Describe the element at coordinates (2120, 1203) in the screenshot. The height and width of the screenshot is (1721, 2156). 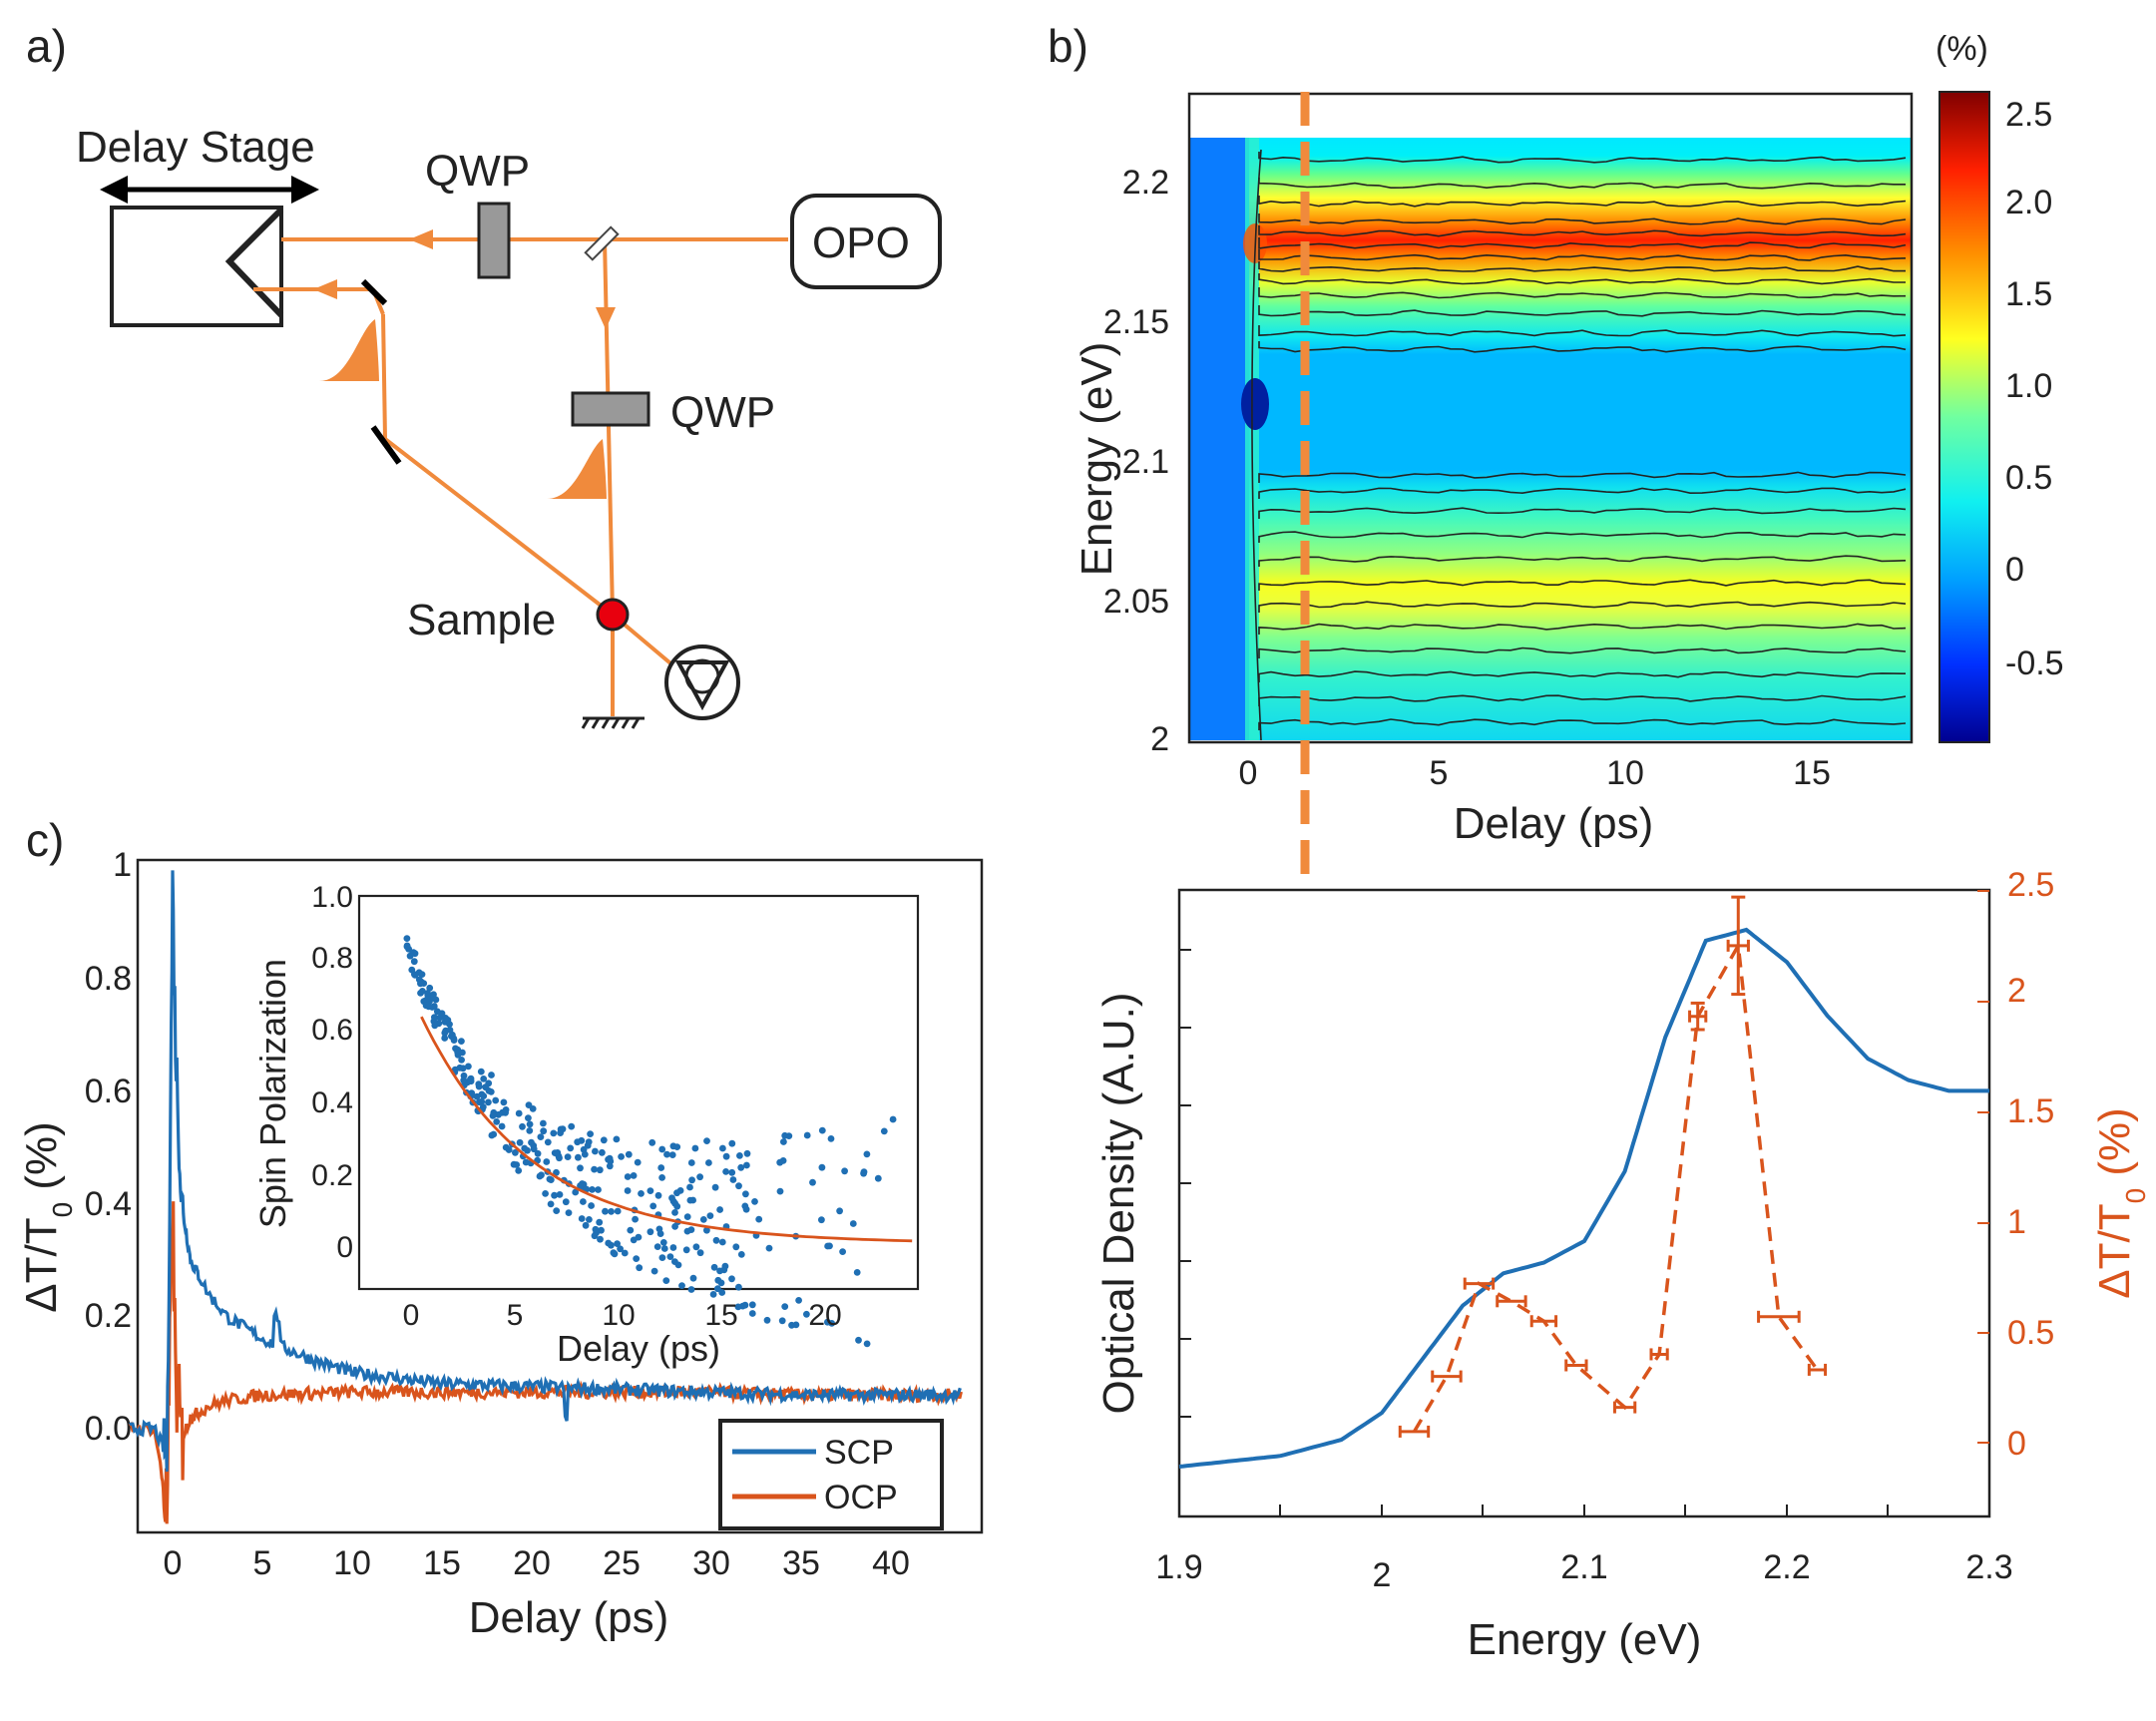
I see `plot-bottom-y2-axis-title: ΔT/T0 (%)` at that location.